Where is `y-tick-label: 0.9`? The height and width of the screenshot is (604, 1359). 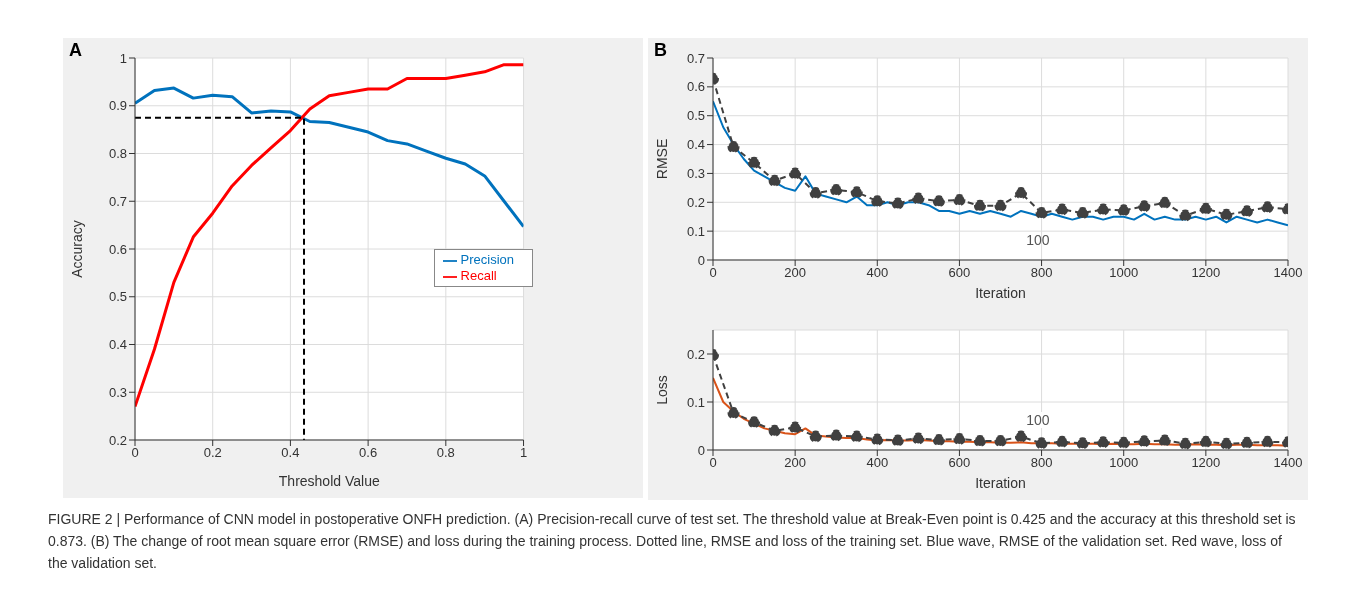
y-tick-label: 0.9 is located at coordinates (117, 106).